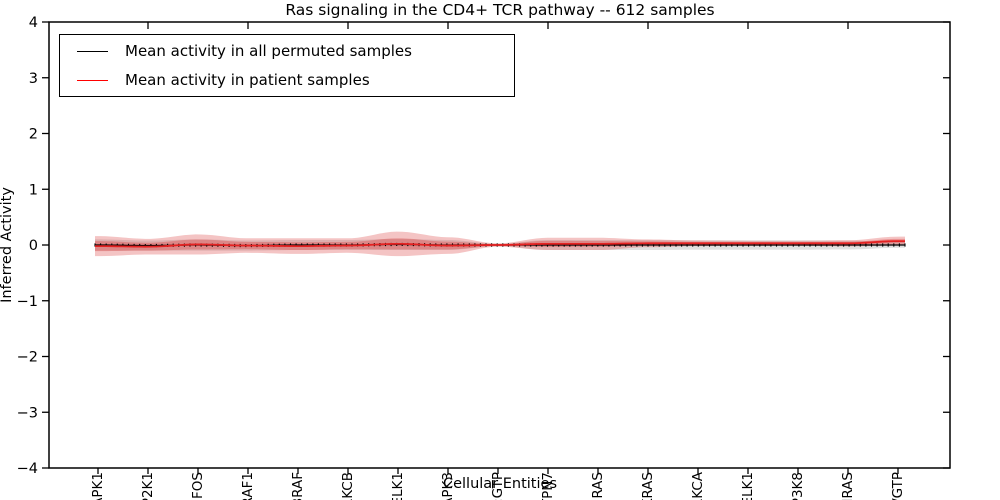 Image resolution: width=1000 pixels, height=500 pixels. Describe the element at coordinates (248, 486) in the screenshot. I see `x-category-label: RAF1` at that location.